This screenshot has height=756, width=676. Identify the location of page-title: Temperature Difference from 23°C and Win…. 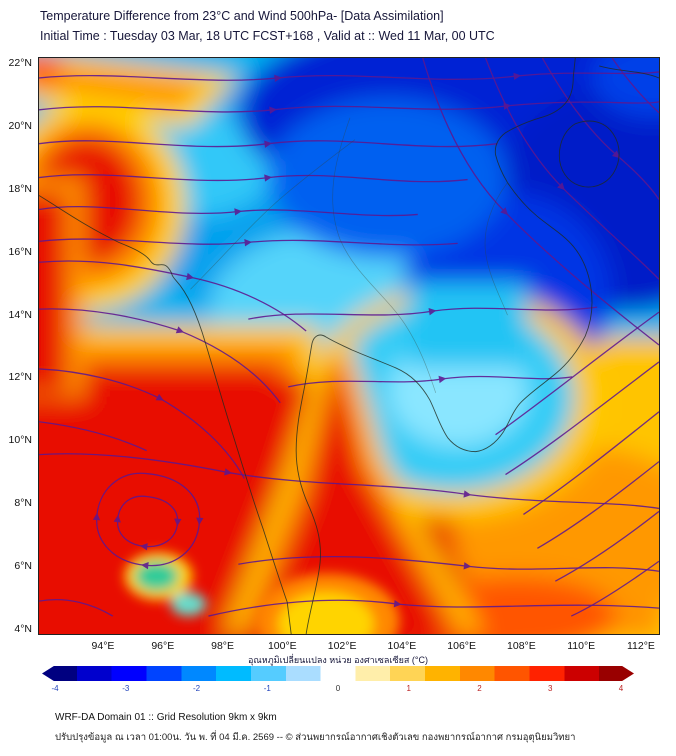
(242, 16).